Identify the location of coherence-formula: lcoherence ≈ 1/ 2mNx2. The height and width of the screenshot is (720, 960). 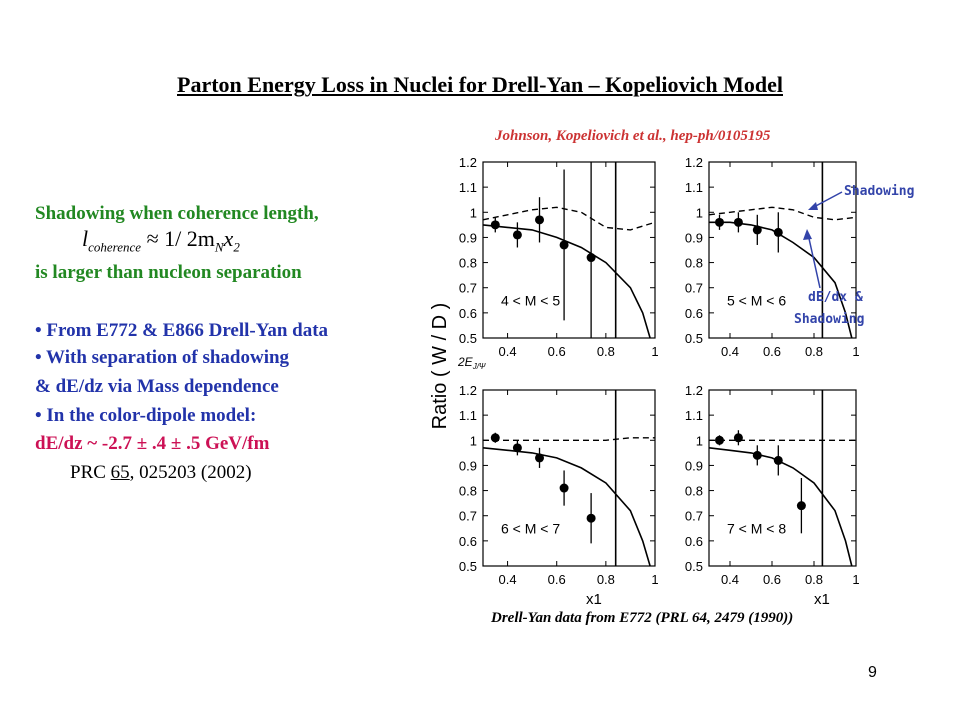
(161, 240).